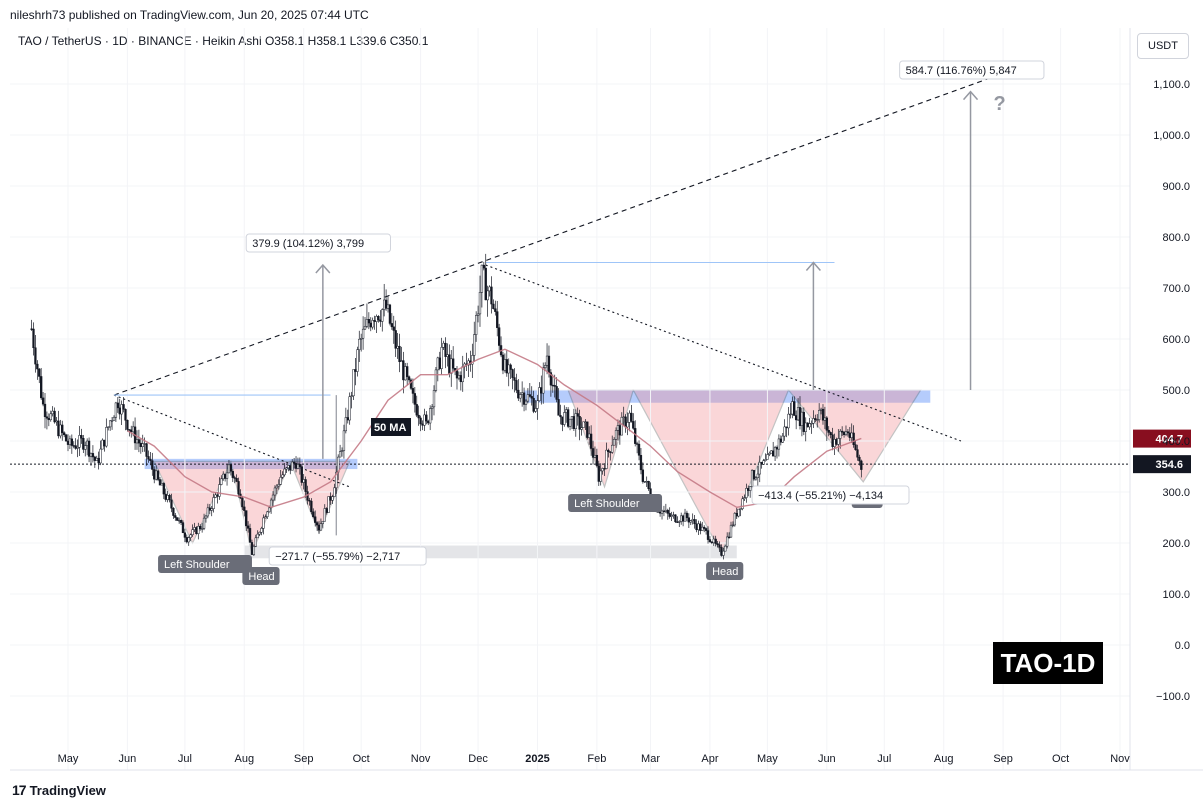  Describe the element at coordinates (1176, 442) in the screenshot. I see `y-tick-label: 400.0` at that location.